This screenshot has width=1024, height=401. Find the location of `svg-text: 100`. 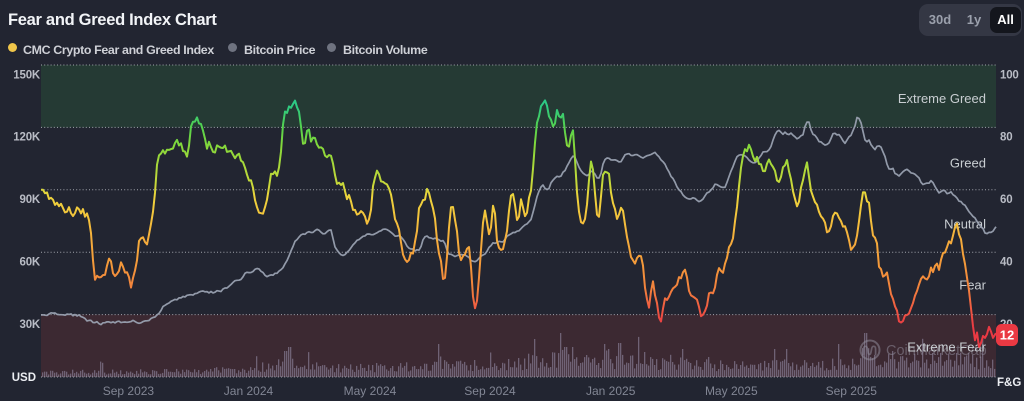

svg-text: 100 is located at coordinates (1009, 75).